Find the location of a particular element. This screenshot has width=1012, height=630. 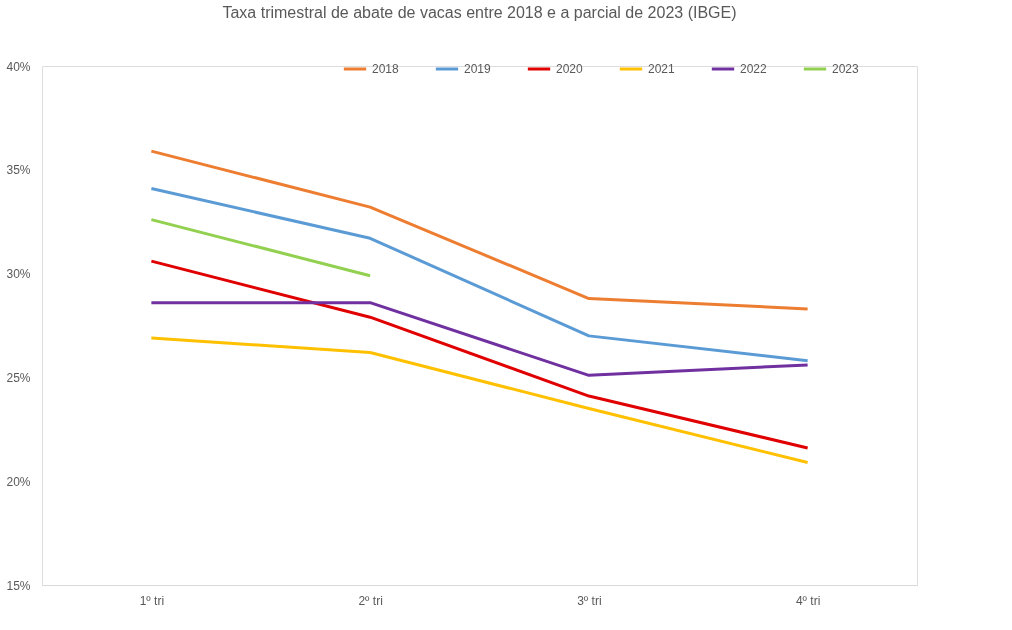

y-tick-label: 35% is located at coordinates (18, 170).